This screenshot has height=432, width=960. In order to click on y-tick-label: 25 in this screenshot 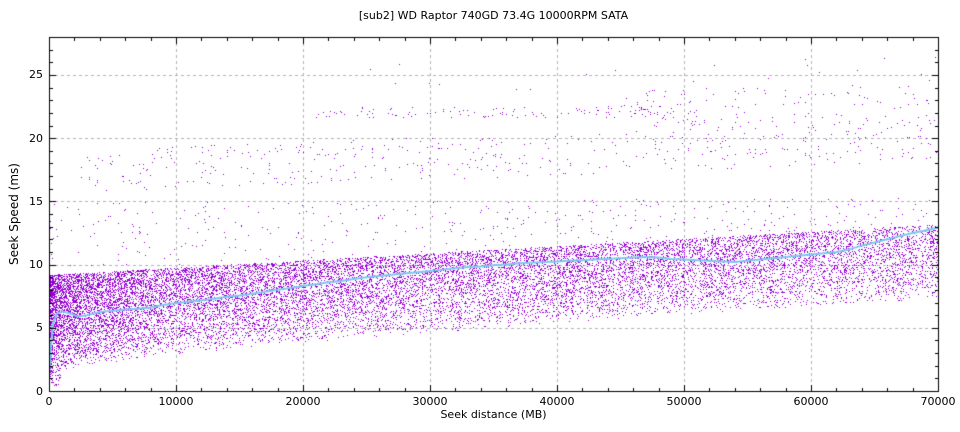, I will do `click(36, 75)`.